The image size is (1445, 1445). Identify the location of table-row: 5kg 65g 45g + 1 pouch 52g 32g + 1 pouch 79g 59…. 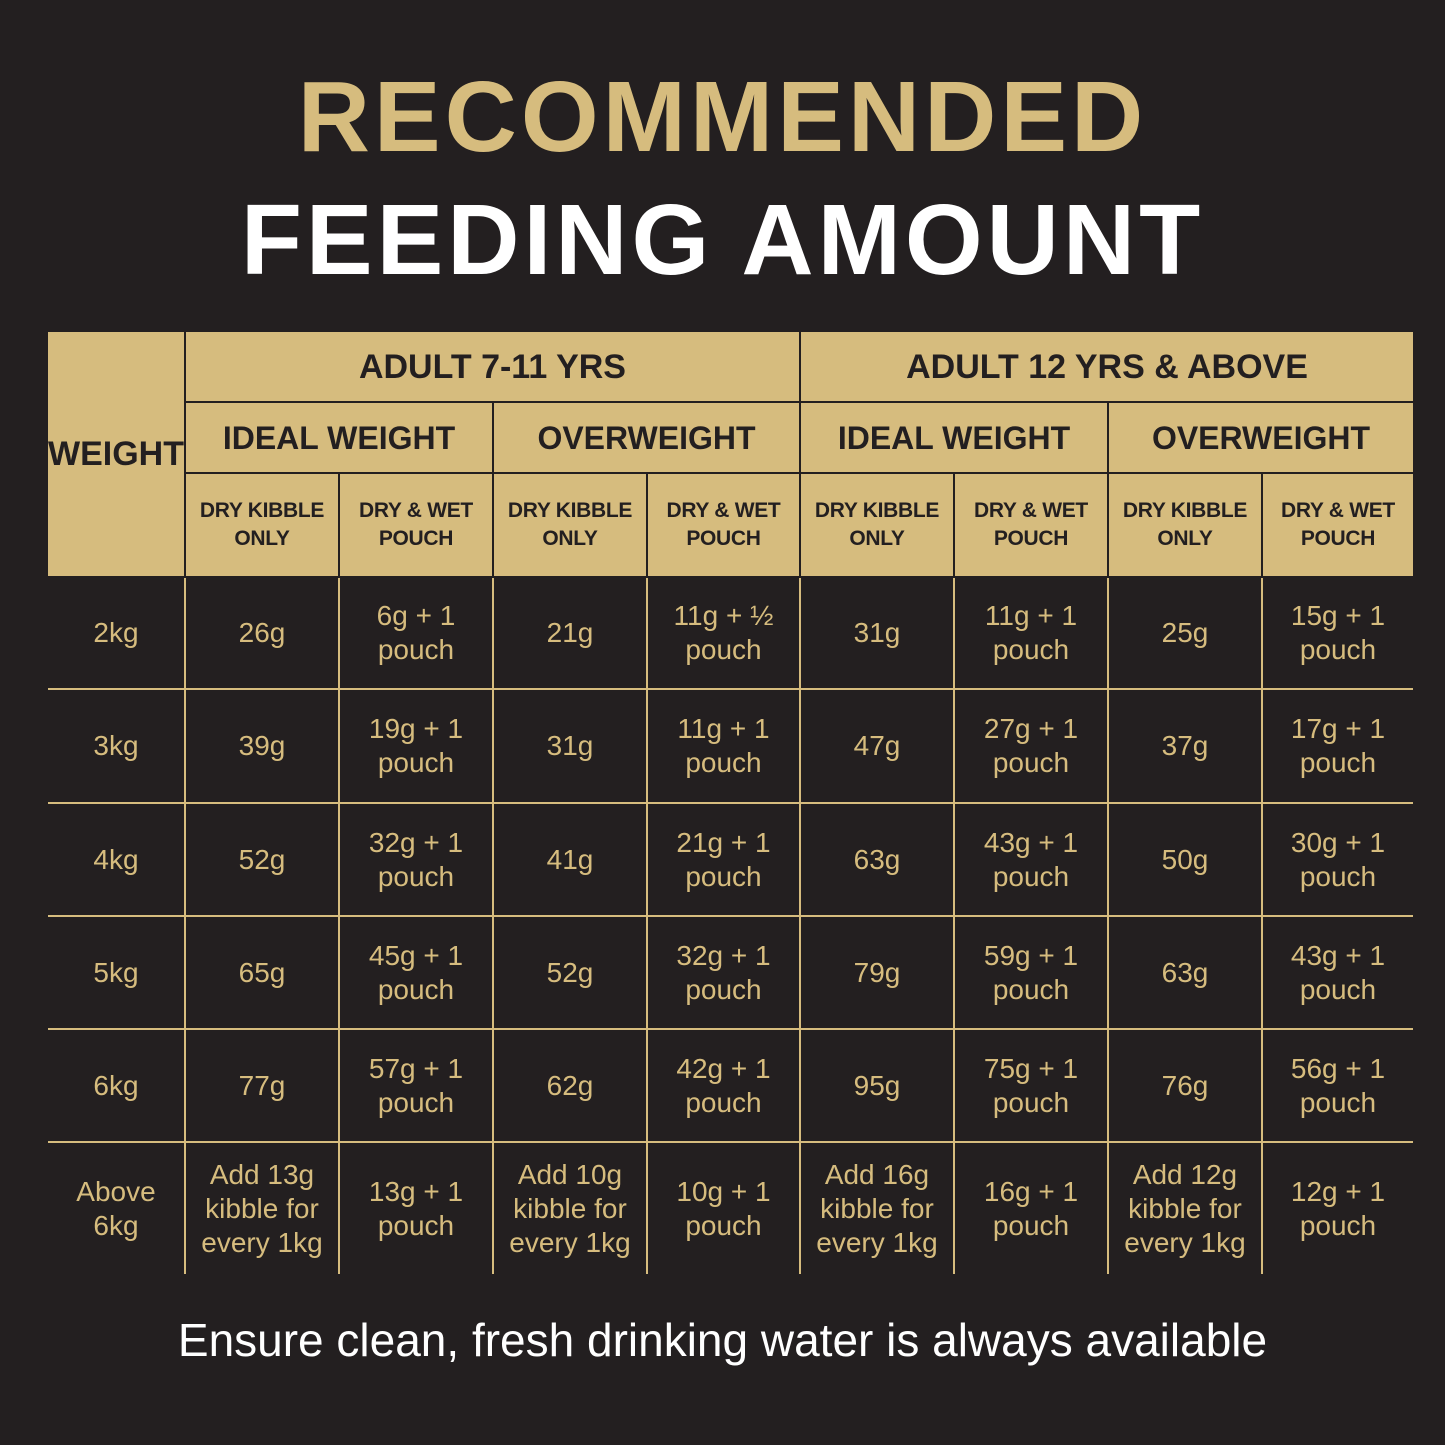
(730, 973).